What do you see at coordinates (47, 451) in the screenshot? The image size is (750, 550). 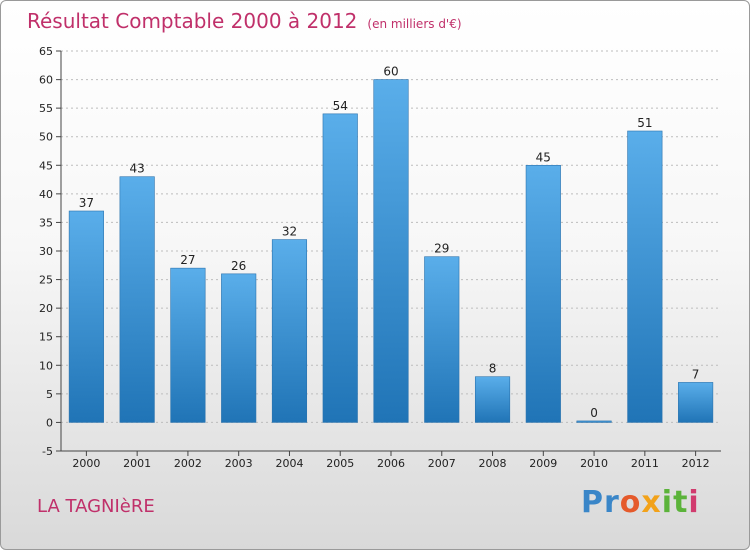 I see `y-tick-label: -5` at bounding box center [47, 451].